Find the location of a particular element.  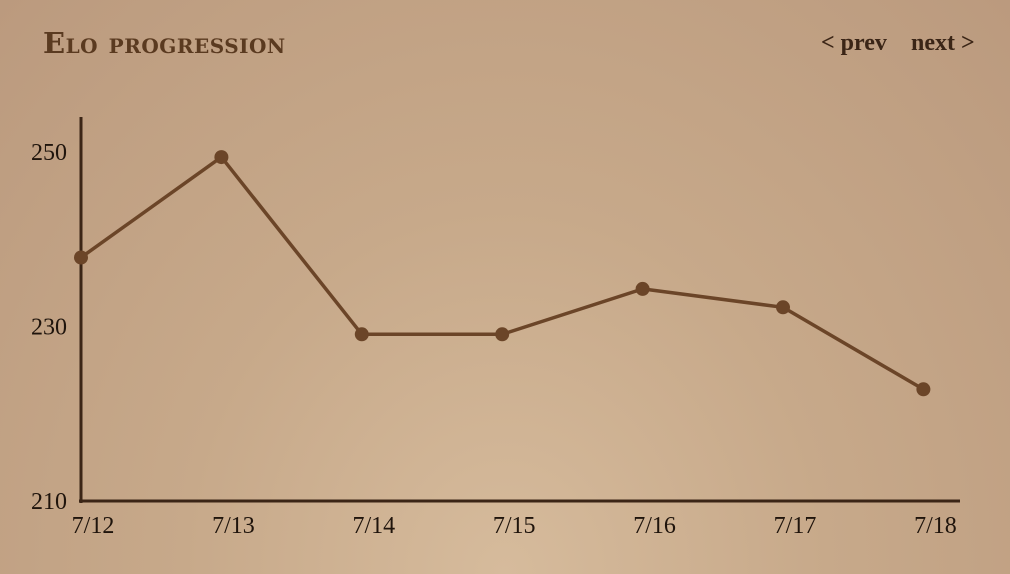

chart-title: Elo progression is located at coordinates (164, 43).